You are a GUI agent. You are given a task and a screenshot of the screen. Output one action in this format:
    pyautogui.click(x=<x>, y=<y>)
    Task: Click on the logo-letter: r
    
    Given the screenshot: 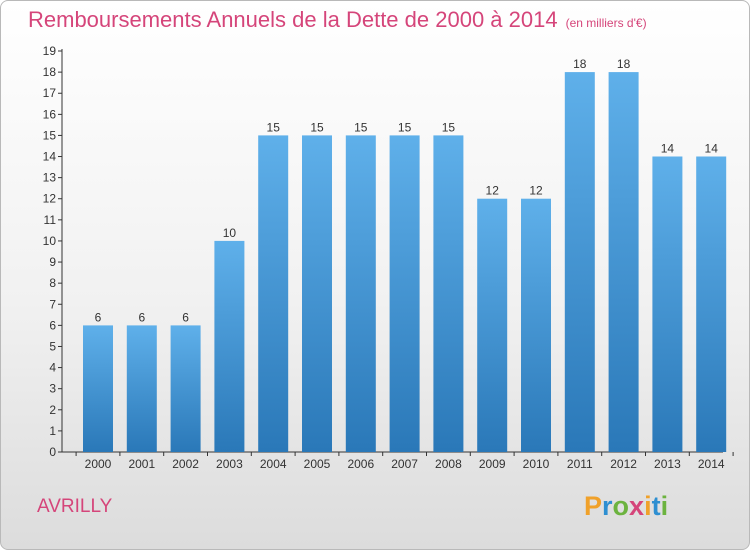 What is the action you would take?
    pyautogui.click(x=607, y=506)
    